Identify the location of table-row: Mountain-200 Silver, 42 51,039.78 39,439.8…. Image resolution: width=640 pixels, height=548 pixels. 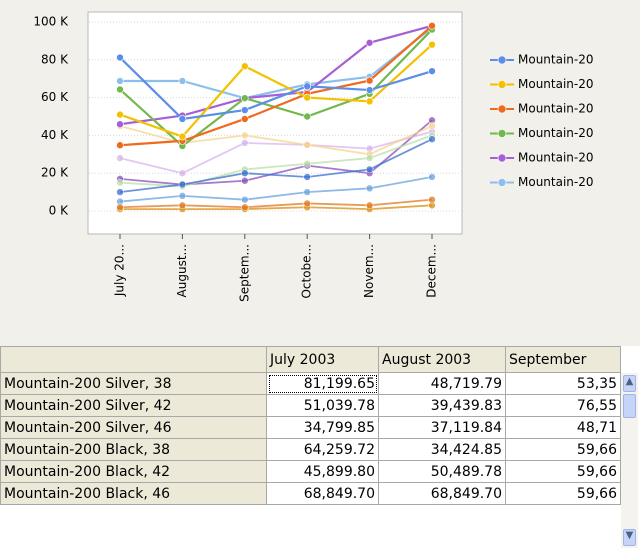
(310, 405).